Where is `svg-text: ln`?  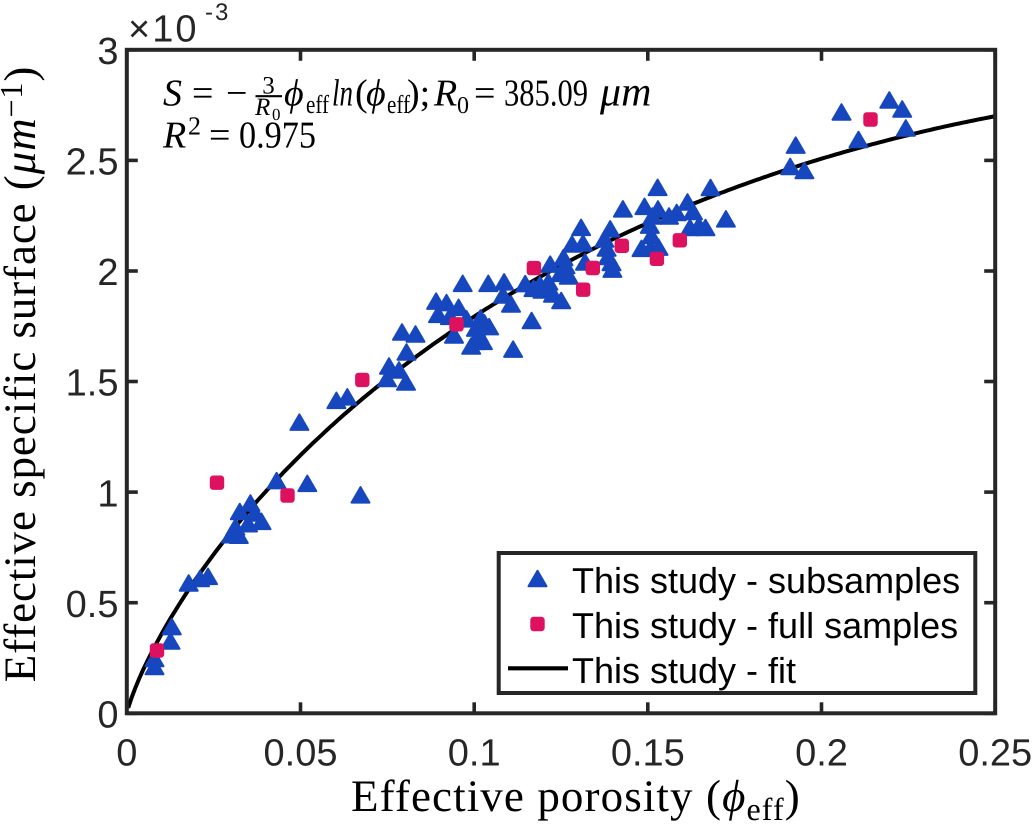 svg-text: ln is located at coordinates (342, 94).